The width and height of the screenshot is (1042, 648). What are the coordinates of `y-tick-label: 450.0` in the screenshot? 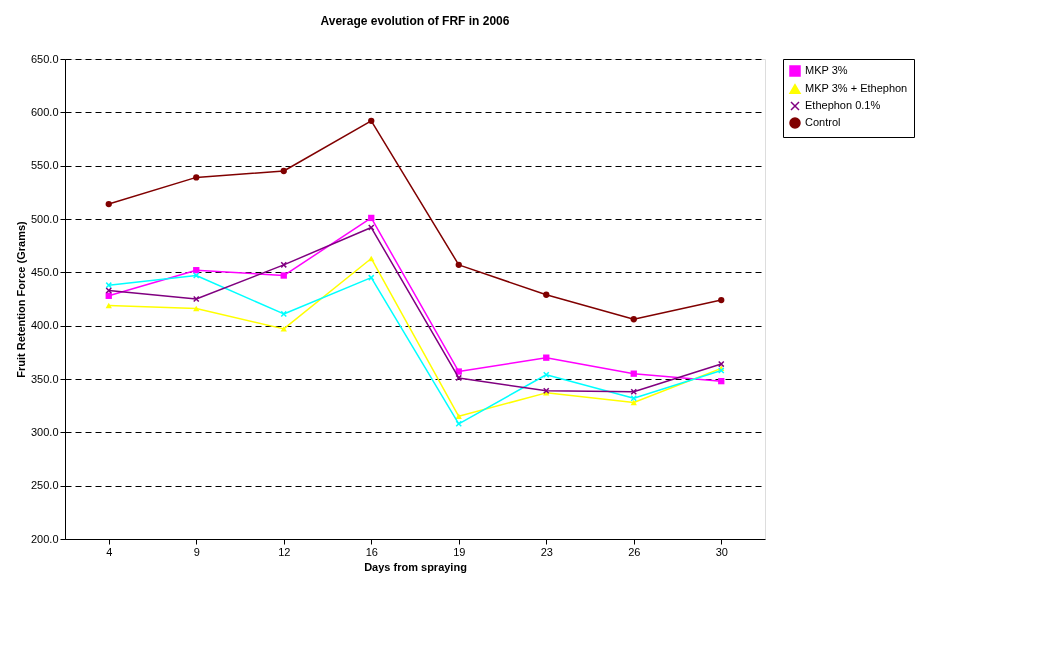 It's located at (44, 271).